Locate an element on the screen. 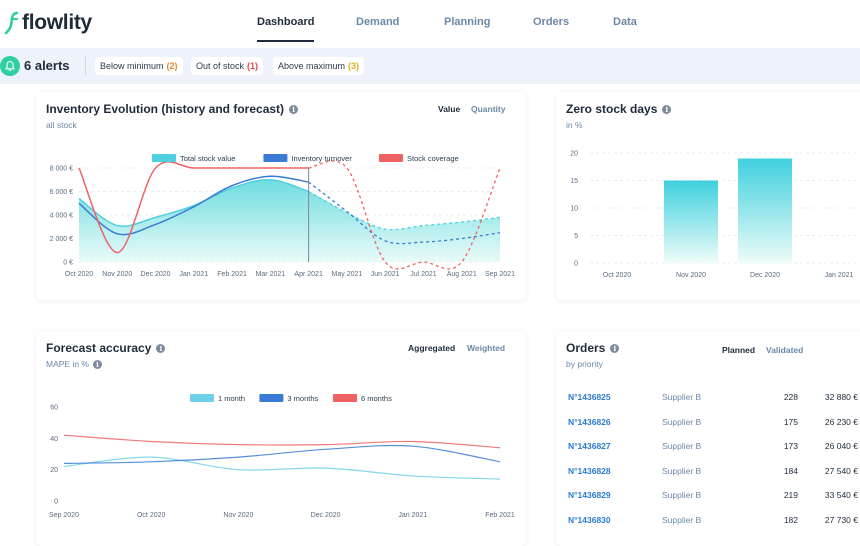 Image resolution: width=860 pixels, height=546 pixels. flowlity-logo-icon is located at coordinates (11, 23).